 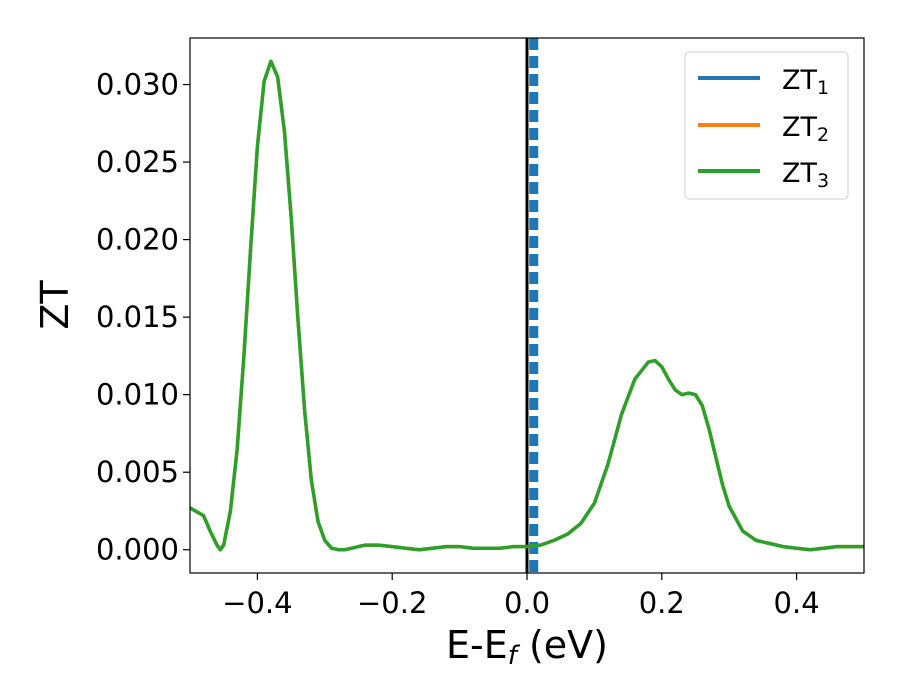 I want to click on legend: ZT1 ZT2 ZT3, so click(x=766, y=125).